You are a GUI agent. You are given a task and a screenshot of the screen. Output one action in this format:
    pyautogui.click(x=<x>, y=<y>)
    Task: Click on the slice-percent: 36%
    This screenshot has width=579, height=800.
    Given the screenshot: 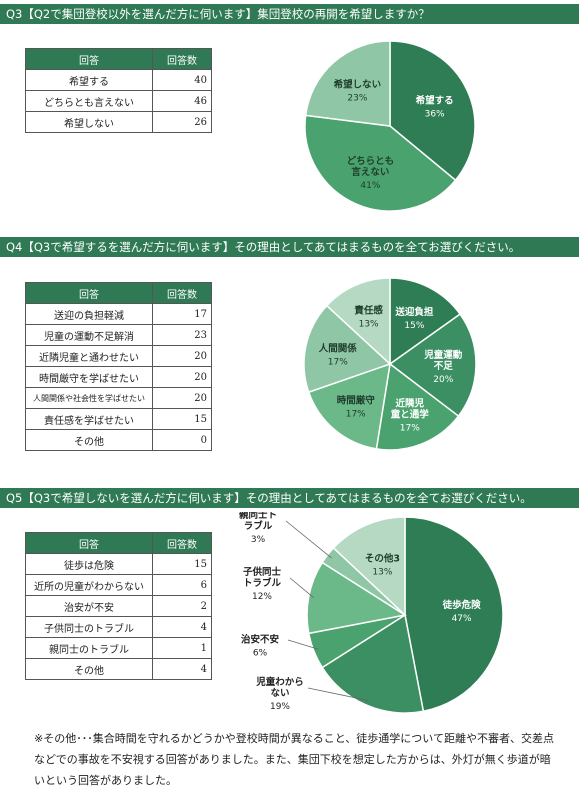 What is the action you would take?
    pyautogui.click(x=435, y=115)
    